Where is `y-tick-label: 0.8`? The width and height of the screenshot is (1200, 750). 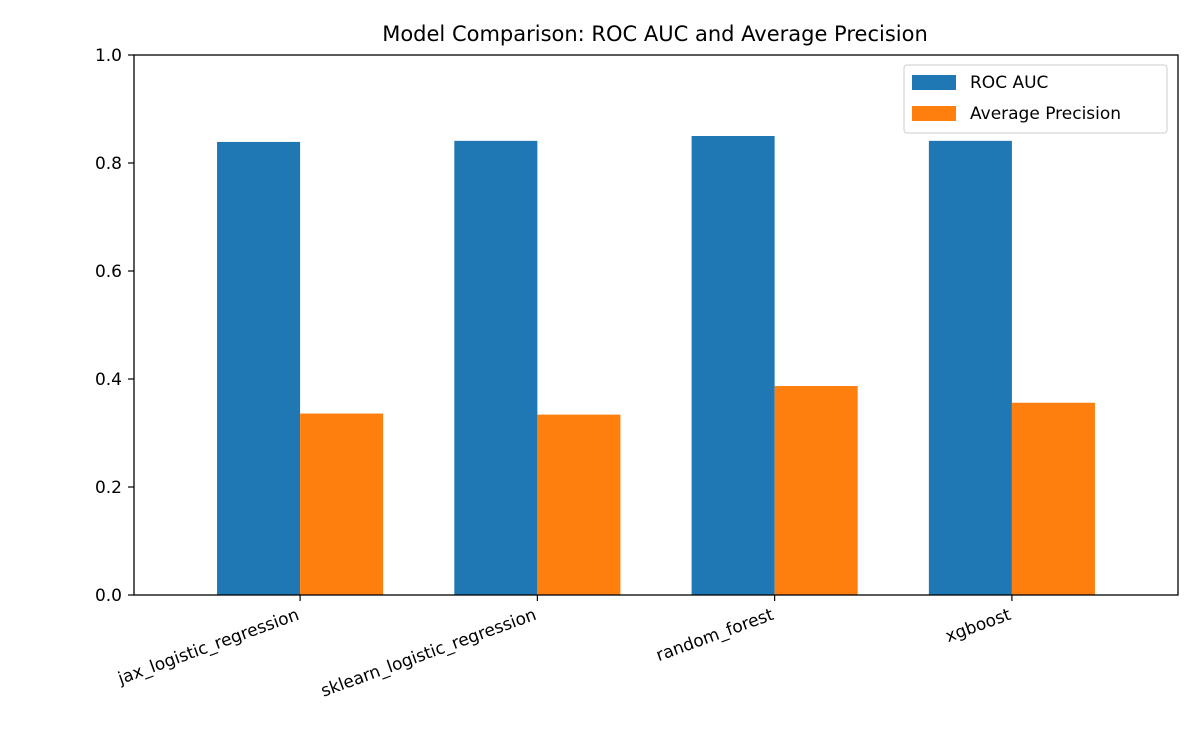 y-tick-label: 0.8 is located at coordinates (108, 164).